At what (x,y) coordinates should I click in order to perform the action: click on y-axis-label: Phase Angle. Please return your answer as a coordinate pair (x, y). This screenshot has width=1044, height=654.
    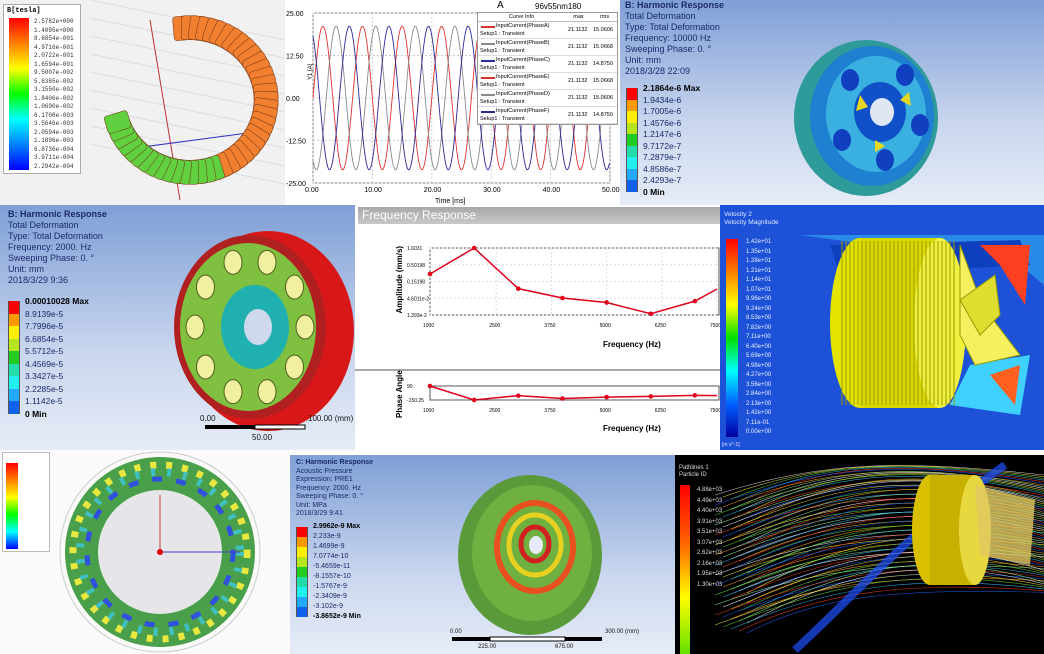
    Looking at the image, I should click on (399, 394).